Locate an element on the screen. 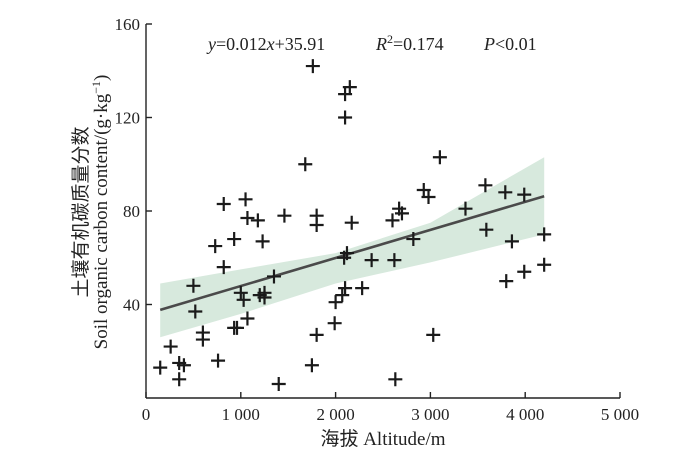 The image size is (700, 455). x-tick-label: 3 000 is located at coordinates (430, 414).